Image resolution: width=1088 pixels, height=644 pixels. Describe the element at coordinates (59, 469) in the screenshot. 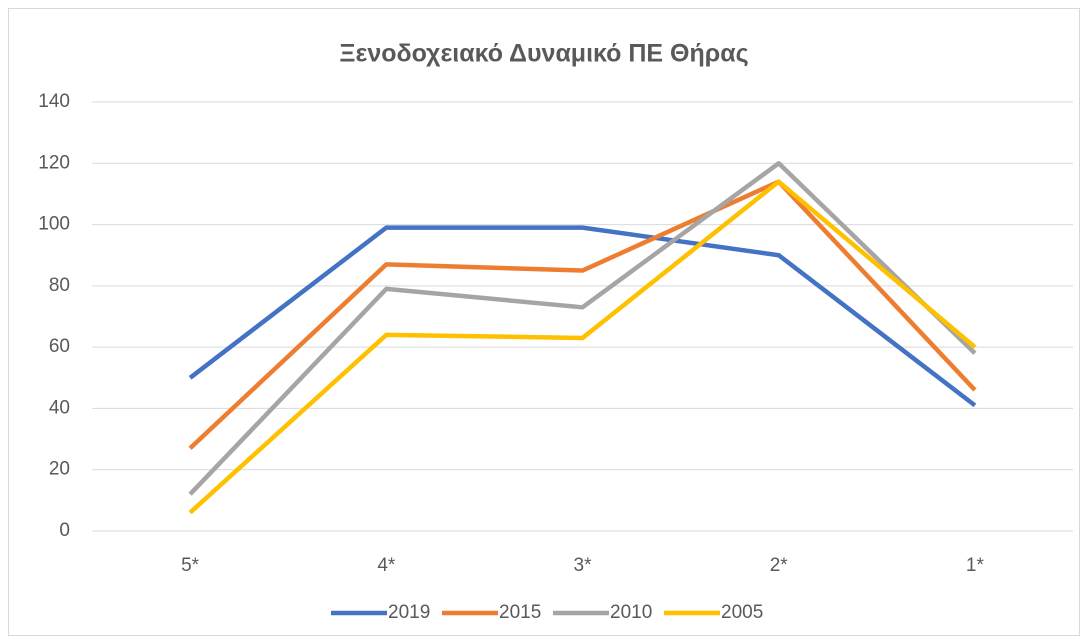

I see `y-tick-label: 20` at that location.